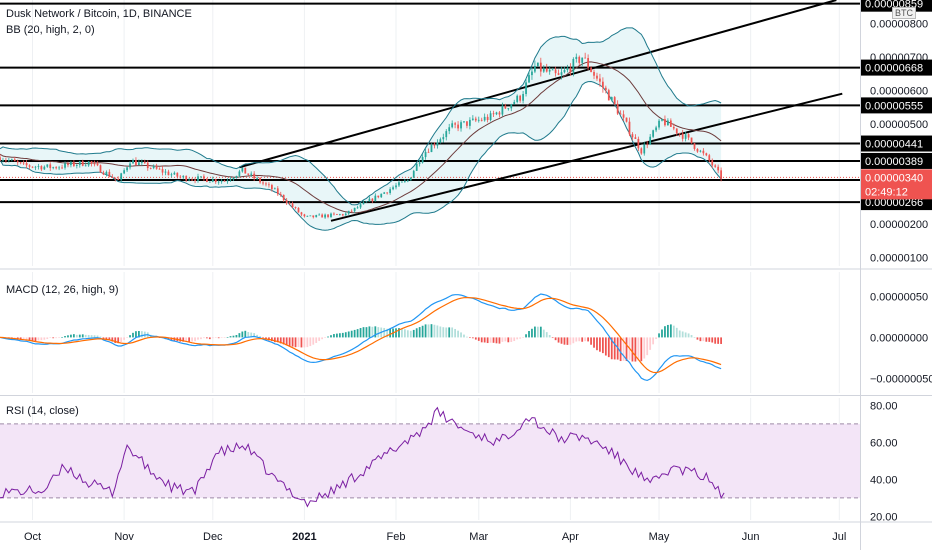 This screenshot has height=550, width=932. I want to click on bollinger-legend: BB (20, high, 2, 0), so click(50, 30).